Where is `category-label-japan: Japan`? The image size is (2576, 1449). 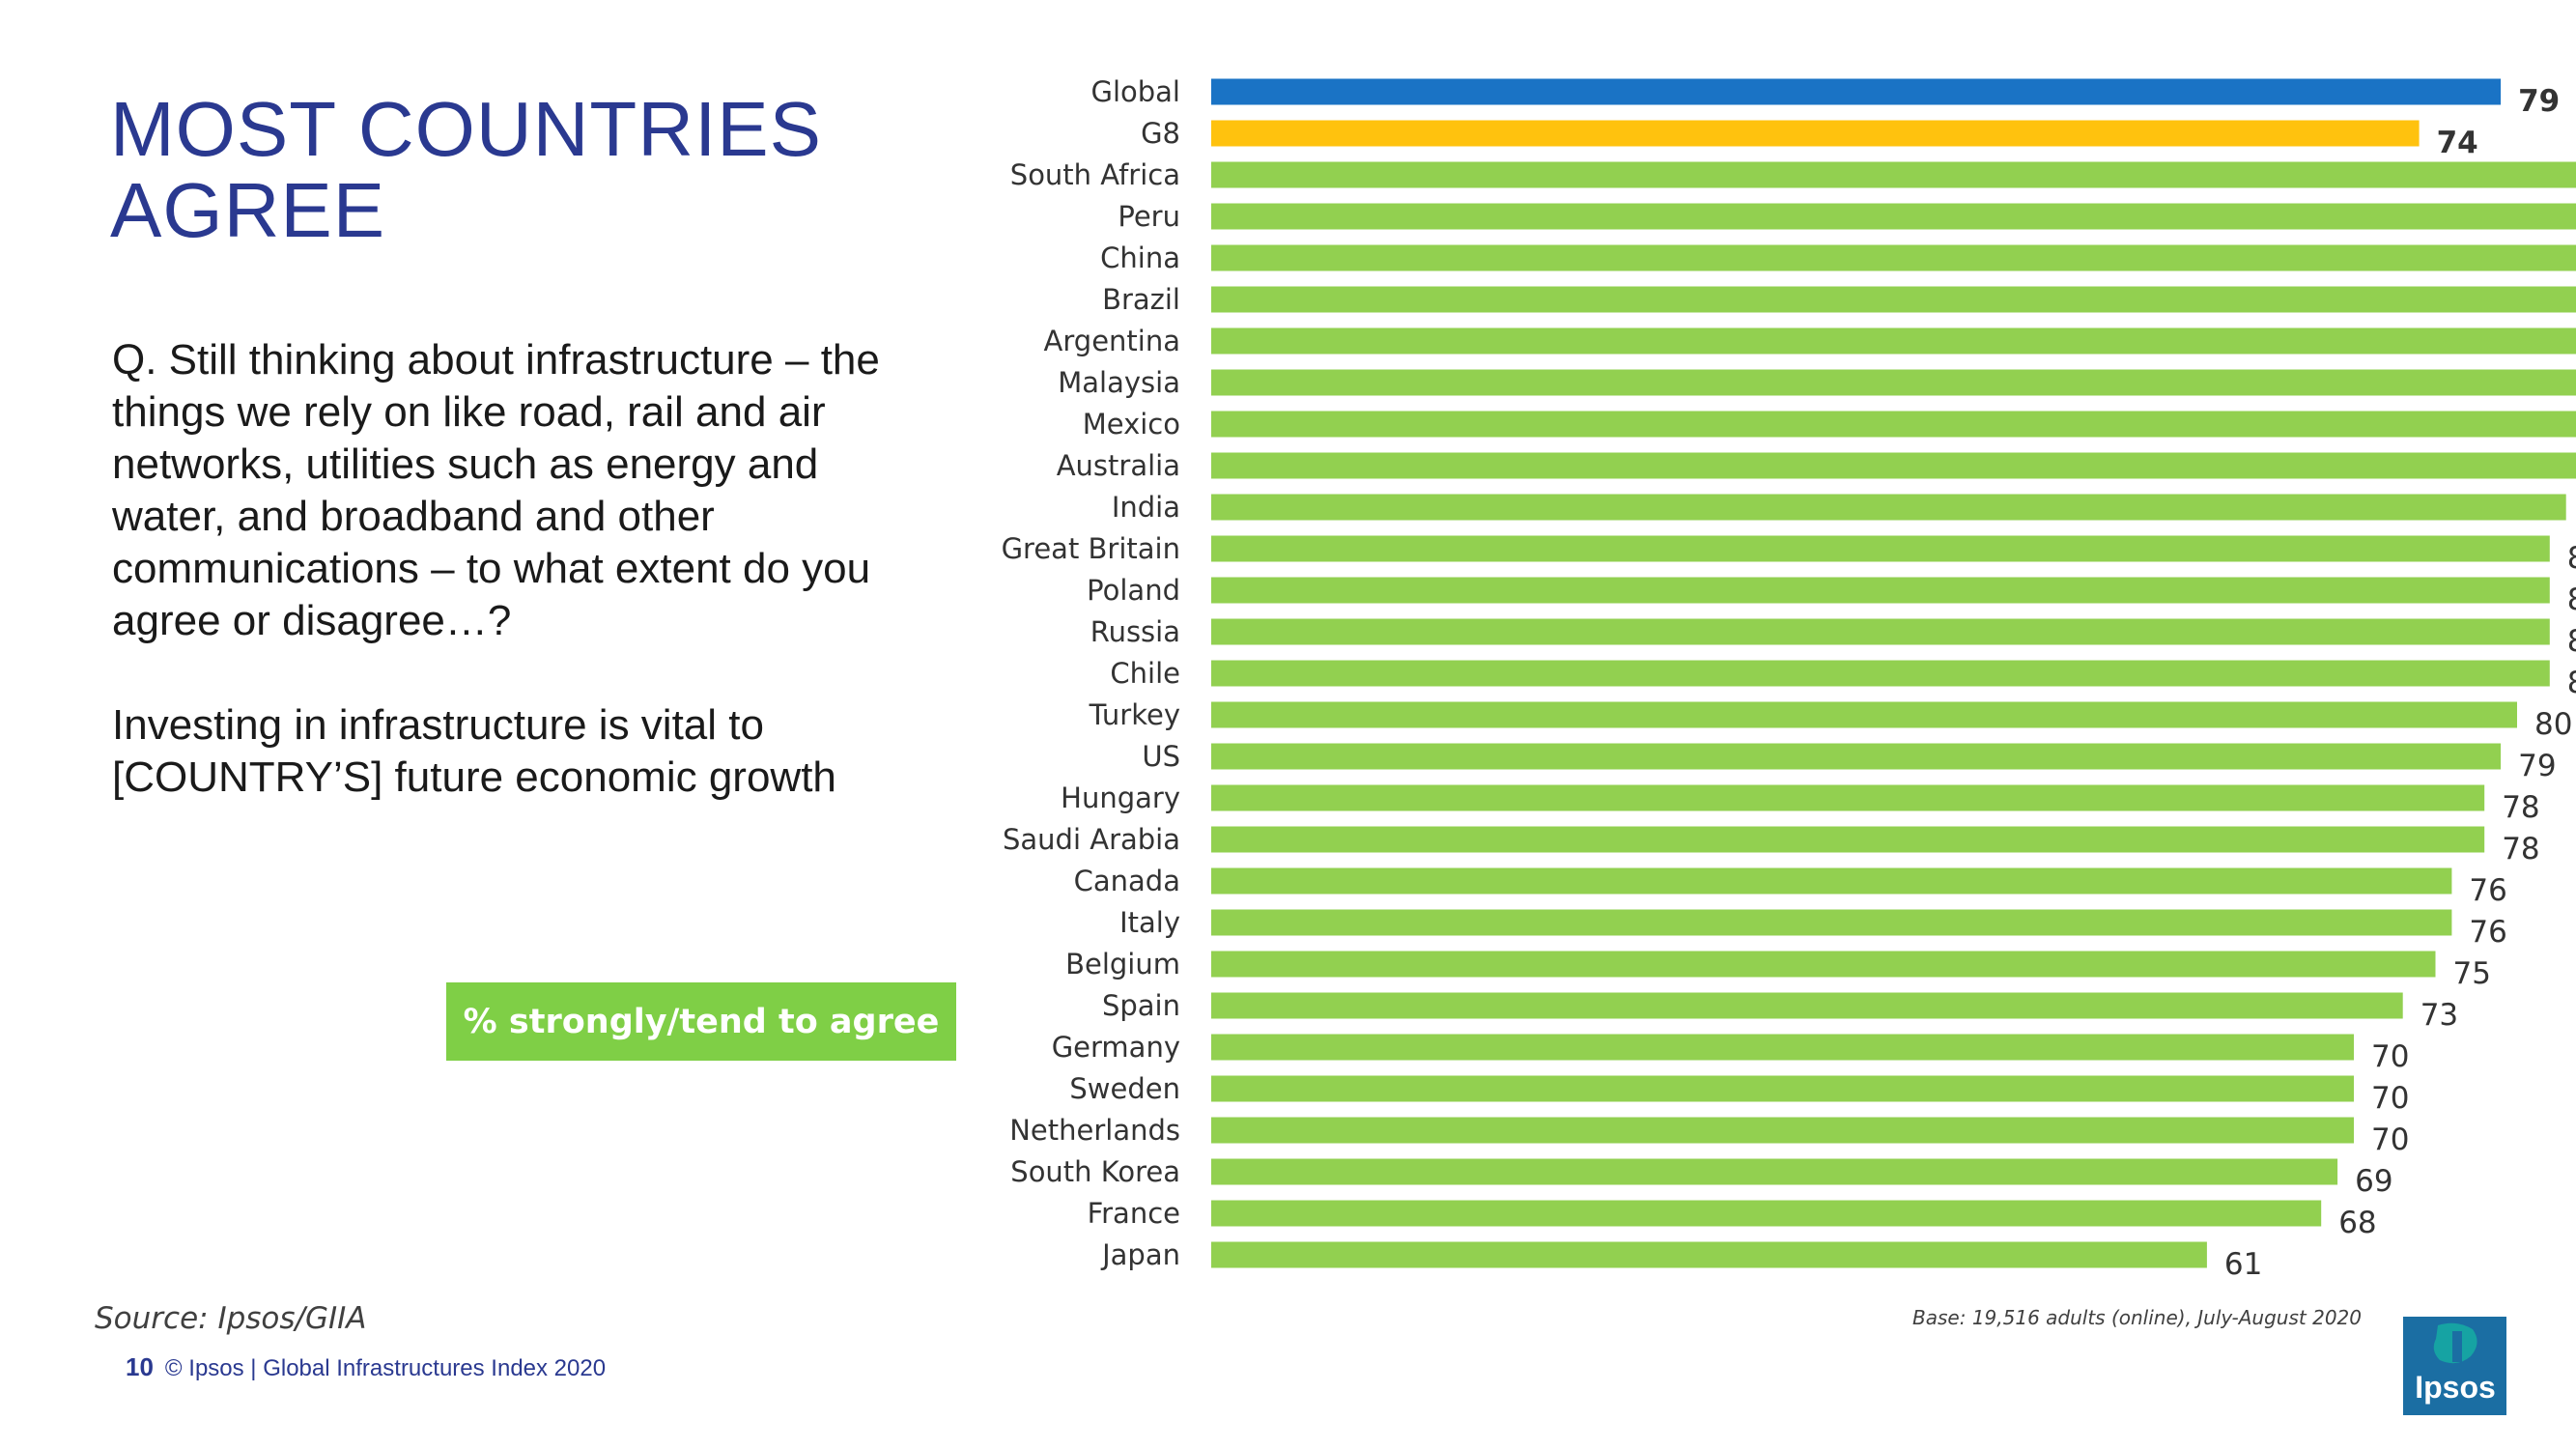
category-label-japan: Japan is located at coordinates (1140, 1254).